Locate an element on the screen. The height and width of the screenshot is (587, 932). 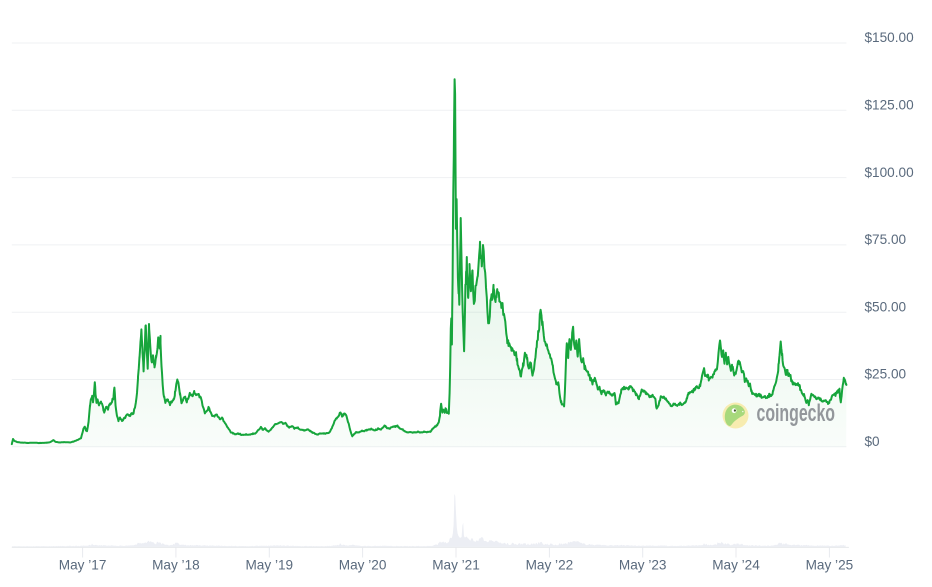
svg-text: $0 is located at coordinates (873, 441).